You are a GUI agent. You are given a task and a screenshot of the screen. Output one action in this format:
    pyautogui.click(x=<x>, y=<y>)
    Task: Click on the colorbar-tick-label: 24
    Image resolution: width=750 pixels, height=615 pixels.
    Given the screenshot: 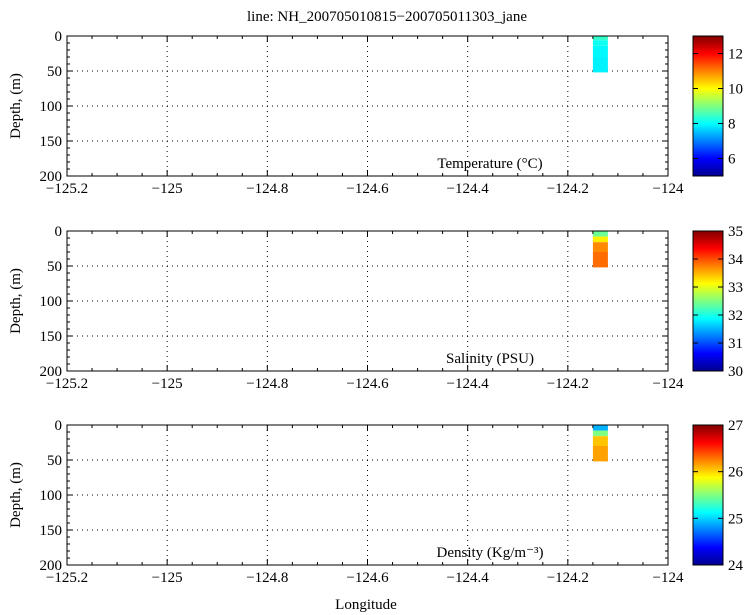 What is the action you would take?
    pyautogui.click(x=736, y=566)
    